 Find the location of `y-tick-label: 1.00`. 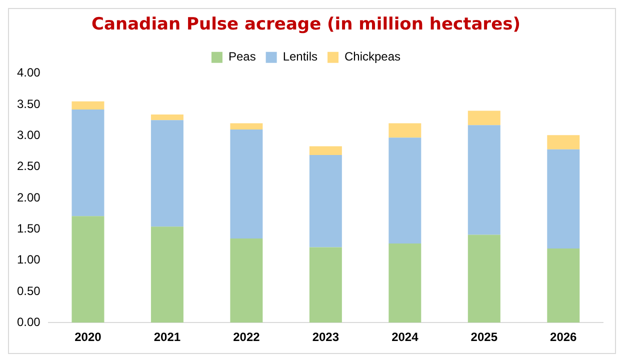

y-tick-label: 1.00 is located at coordinates (28, 259).